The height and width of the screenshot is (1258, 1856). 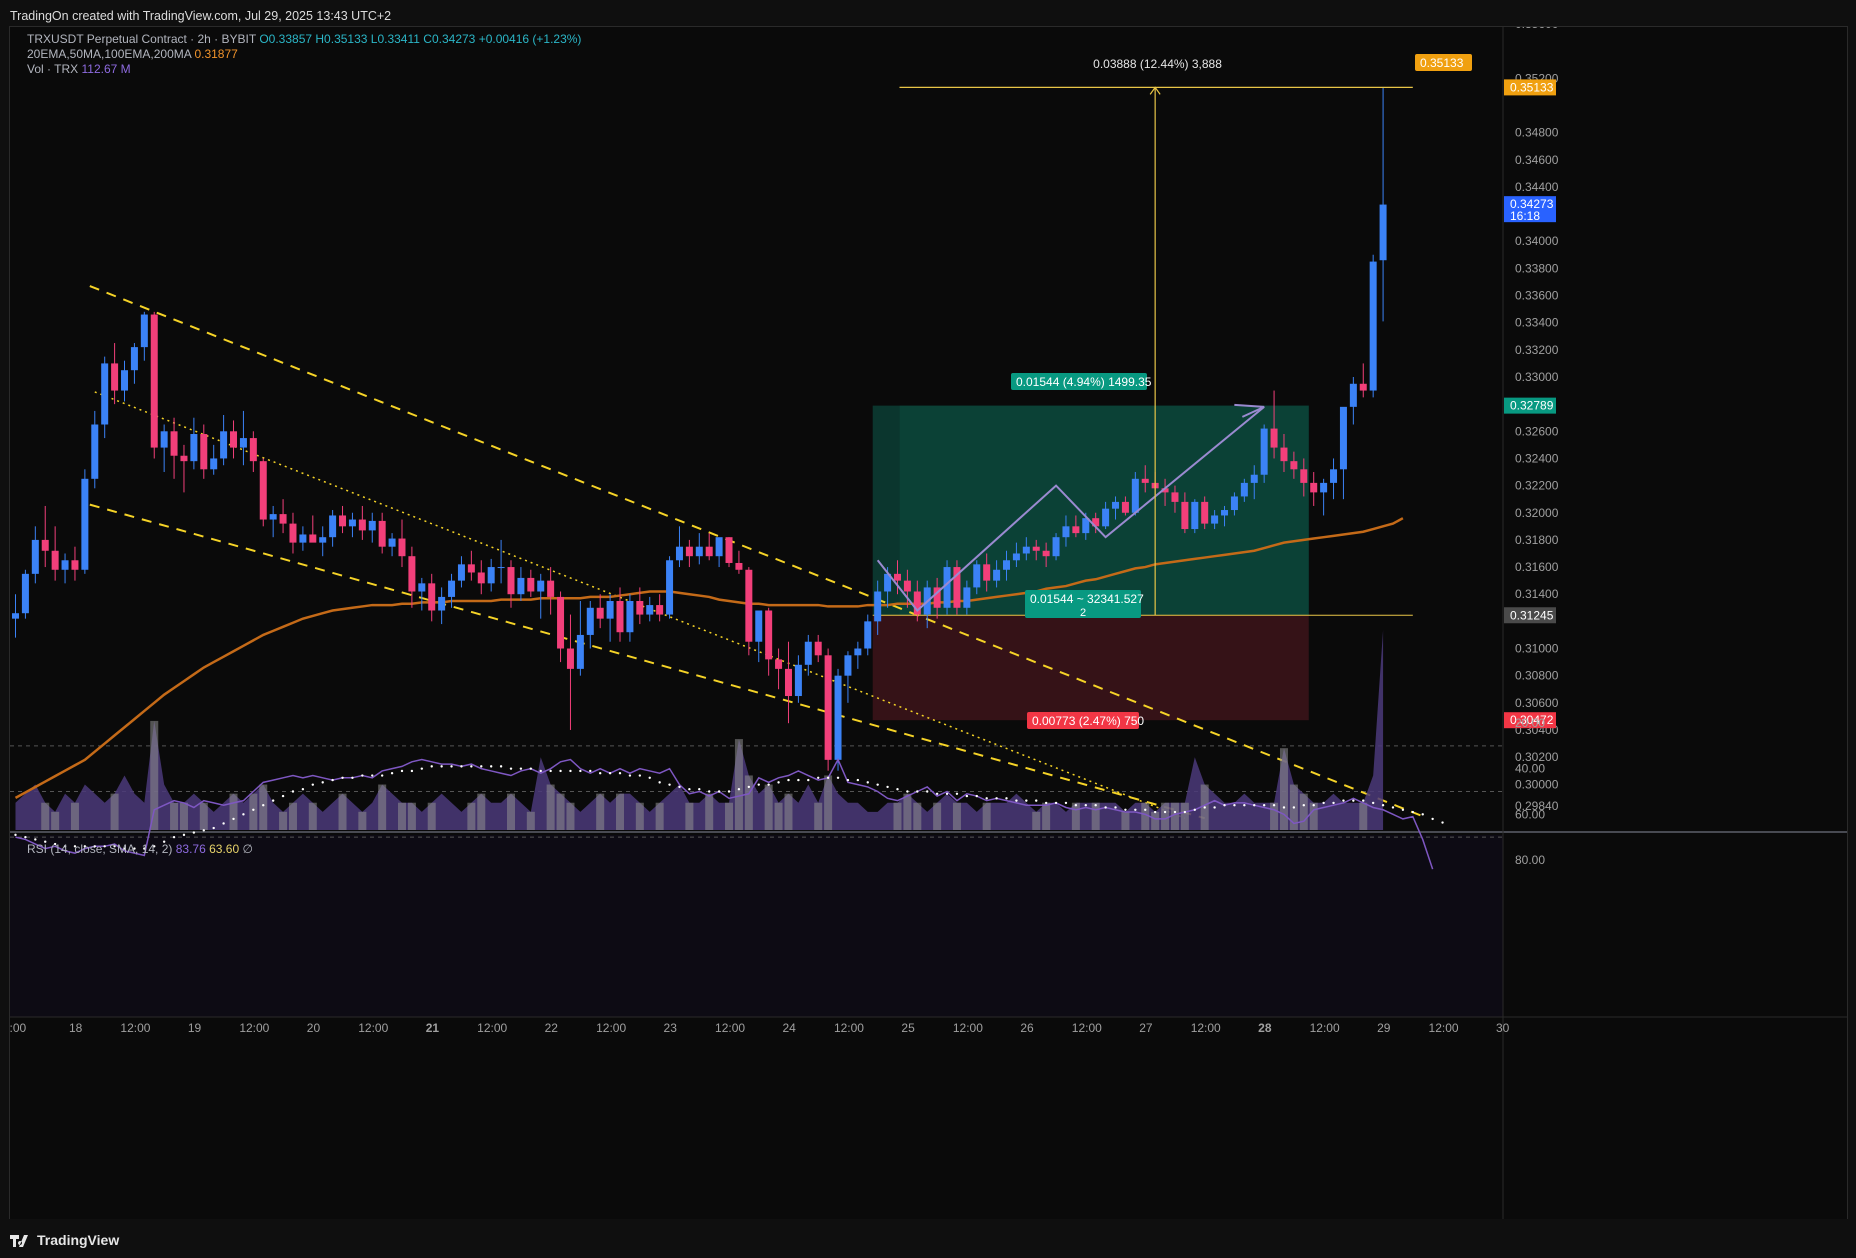 What do you see at coordinates (216, 54) in the screenshot?
I see `ma-value: 0.31877` at bounding box center [216, 54].